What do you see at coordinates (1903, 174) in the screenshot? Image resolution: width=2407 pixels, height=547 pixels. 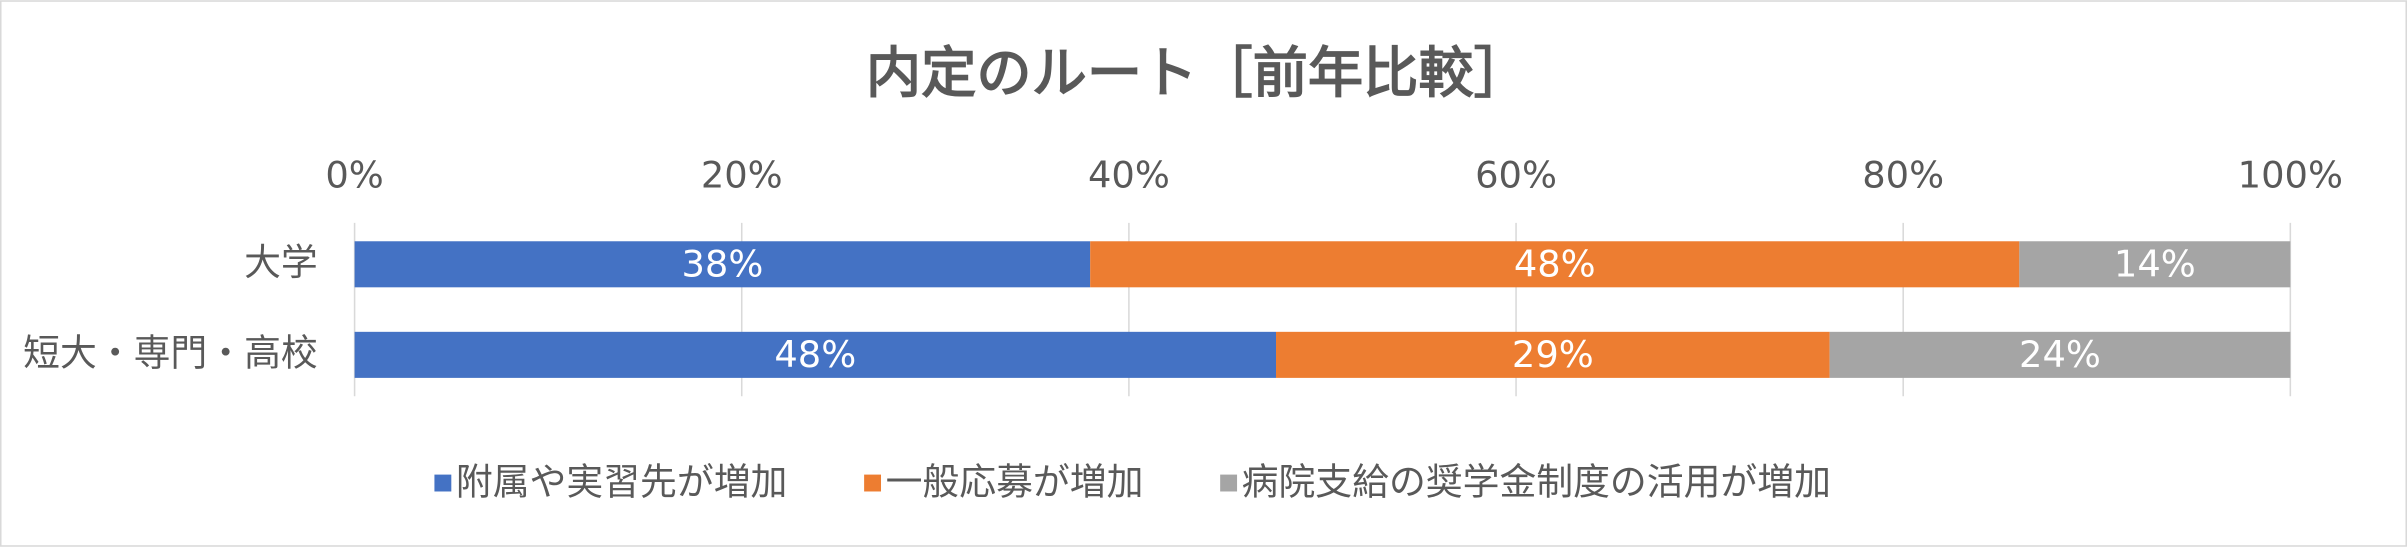 I see `x-tick-label: 80%` at bounding box center [1903, 174].